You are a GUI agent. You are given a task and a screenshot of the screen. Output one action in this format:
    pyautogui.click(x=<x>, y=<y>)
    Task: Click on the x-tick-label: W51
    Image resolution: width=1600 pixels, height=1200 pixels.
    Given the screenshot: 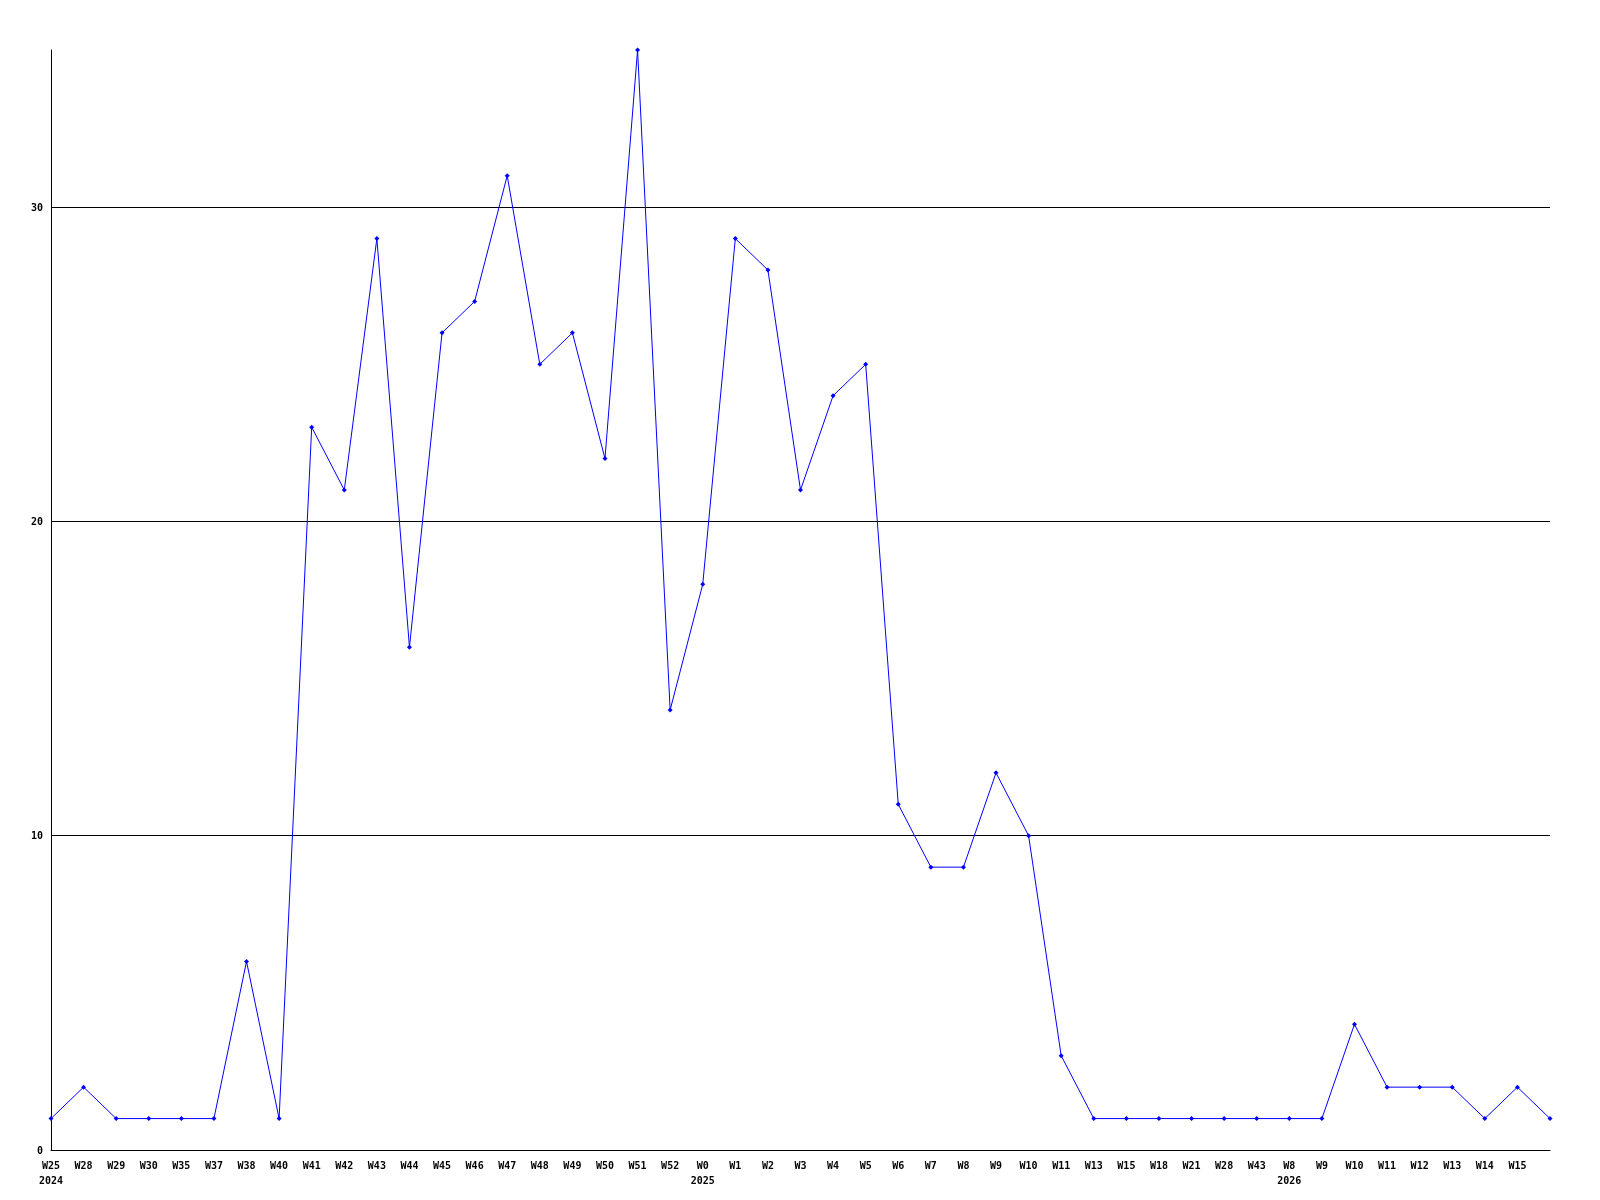 What is the action you would take?
    pyautogui.click(x=637, y=1165)
    